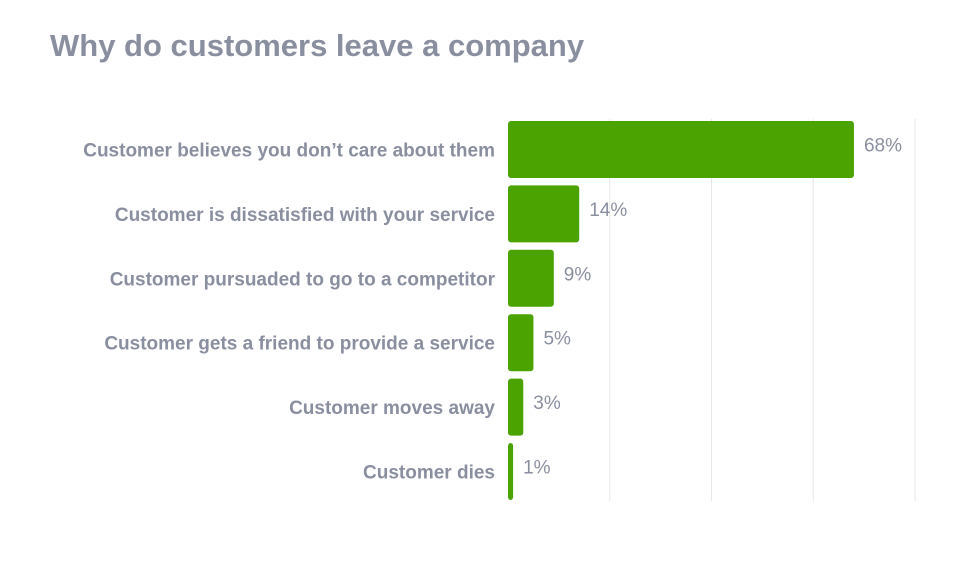 The width and height of the screenshot is (974, 575). I want to click on category-label: Customer pursuaded to go to a competitor, so click(303, 279).